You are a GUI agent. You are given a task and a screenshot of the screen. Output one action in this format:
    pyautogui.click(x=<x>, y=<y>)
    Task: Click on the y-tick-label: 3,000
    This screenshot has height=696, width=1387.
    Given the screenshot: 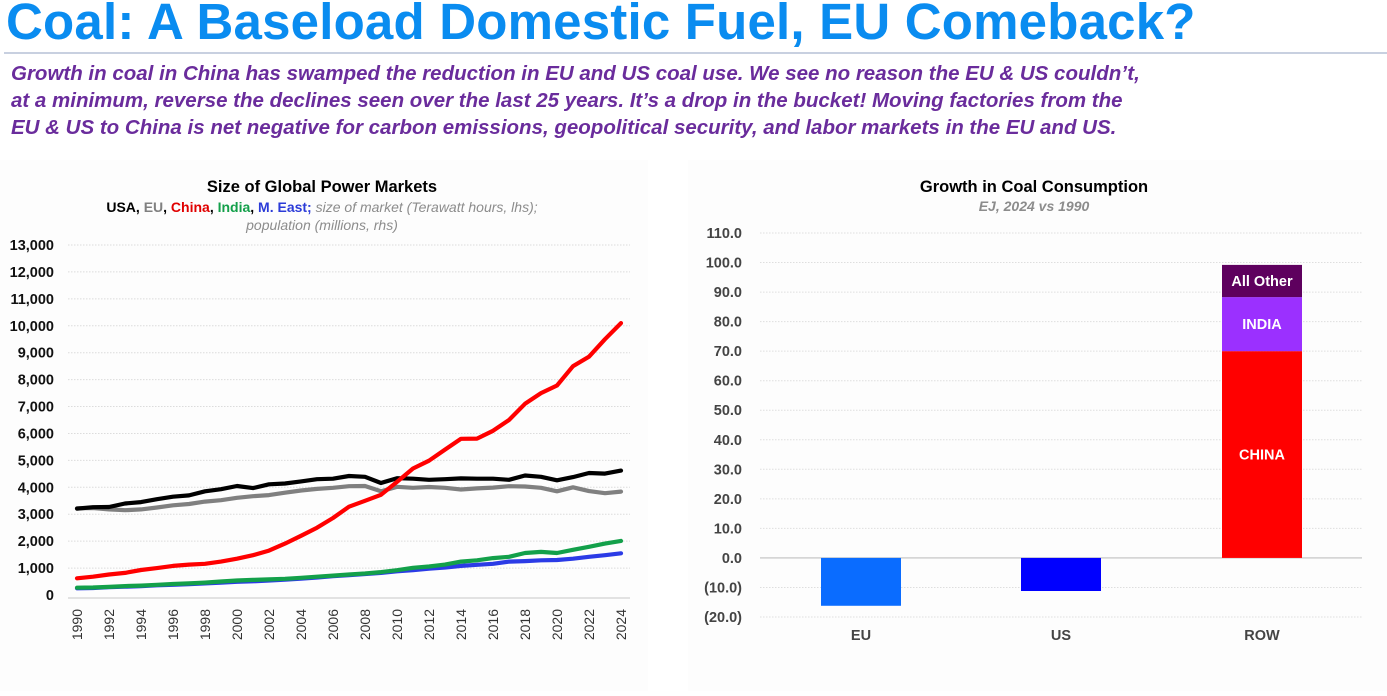 What is the action you would take?
    pyautogui.click(x=36, y=515)
    